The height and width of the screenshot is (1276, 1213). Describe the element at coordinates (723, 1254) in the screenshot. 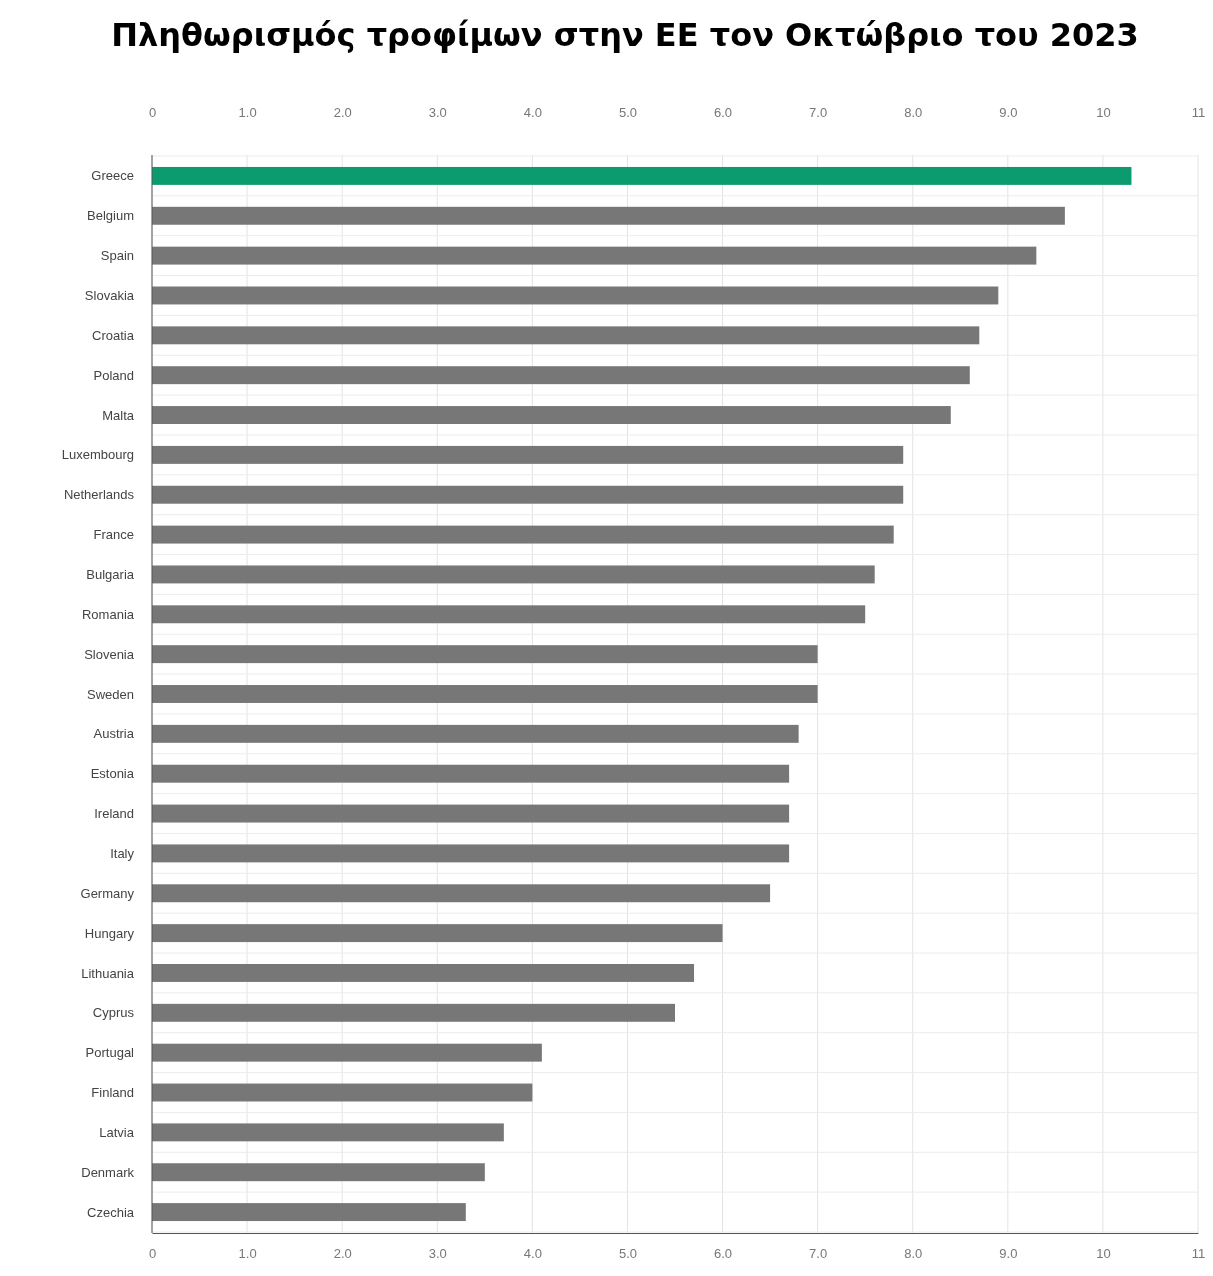

I see `x-tick-label: 6.0` at that location.